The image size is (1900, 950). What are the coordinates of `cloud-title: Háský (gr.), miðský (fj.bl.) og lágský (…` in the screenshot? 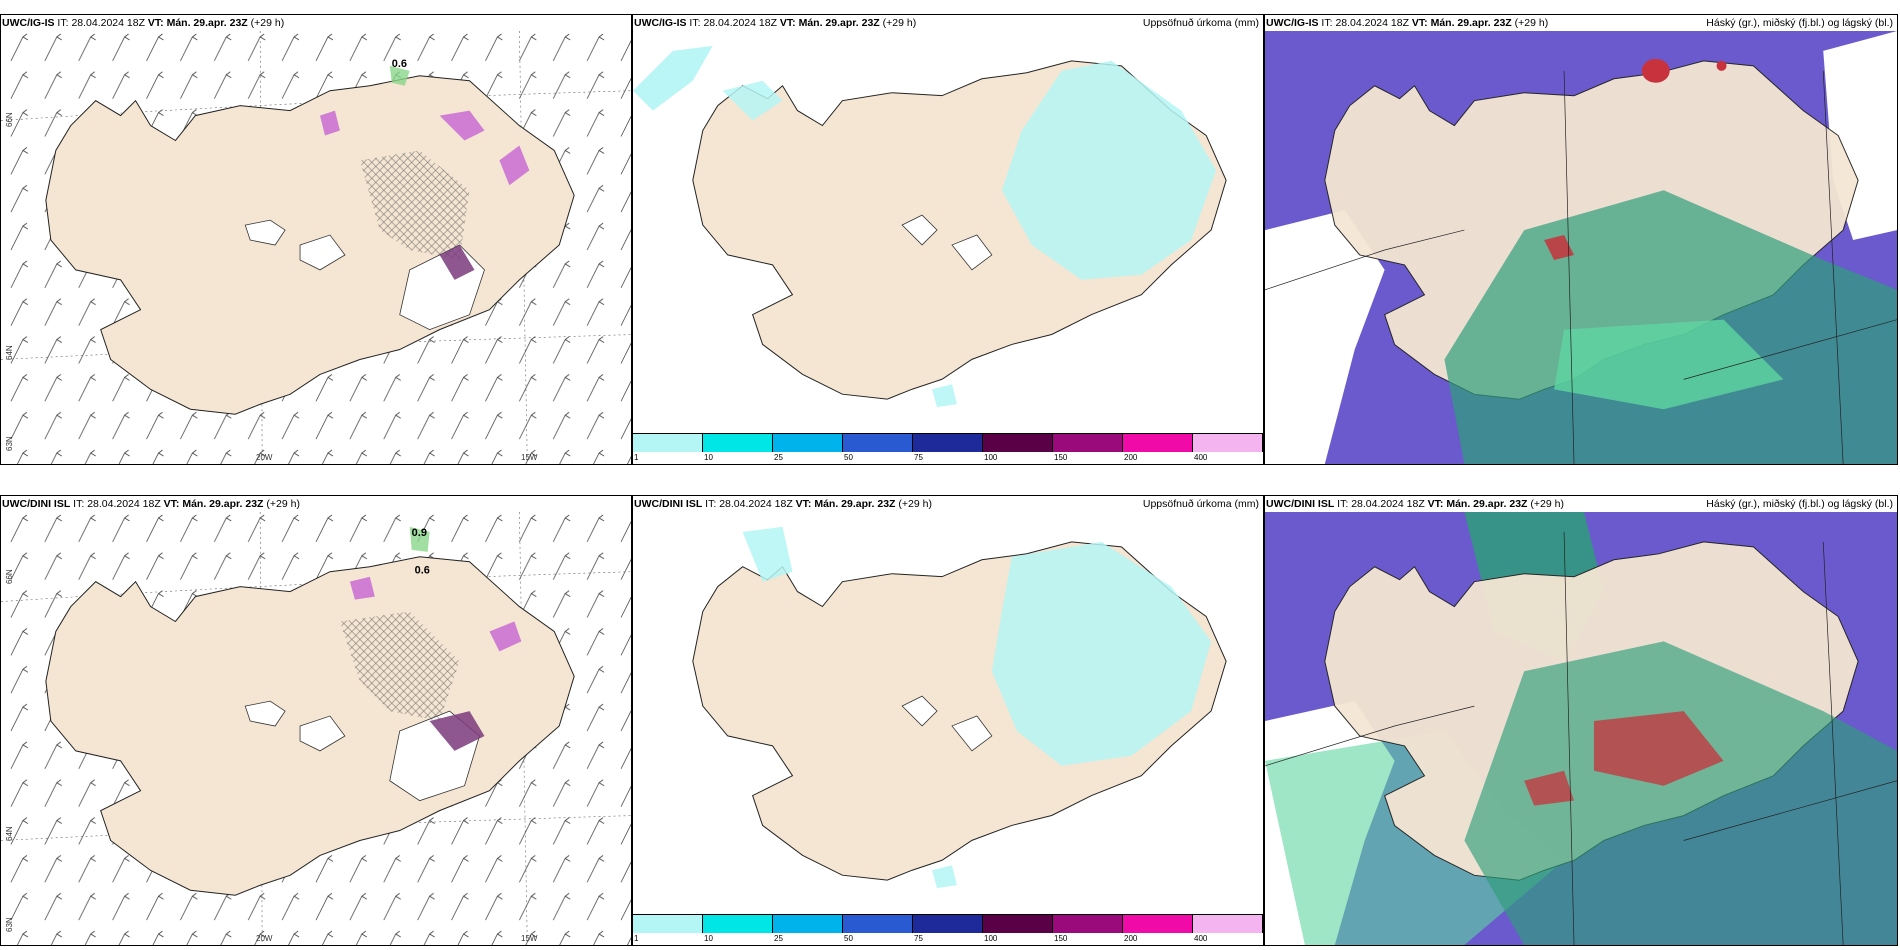 It's located at (1799, 504).